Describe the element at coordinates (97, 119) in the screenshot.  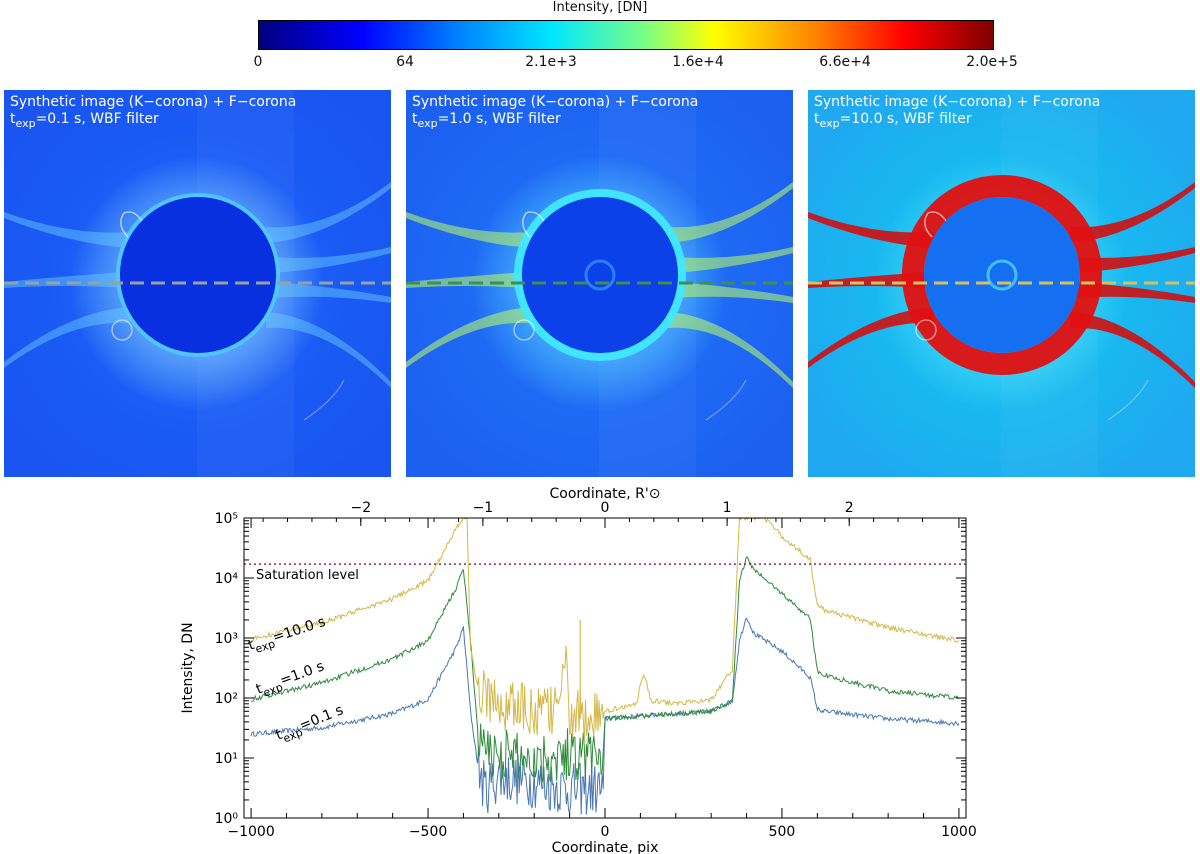
I see `panel-label-line2: =0.1 s, WBF filter` at that location.